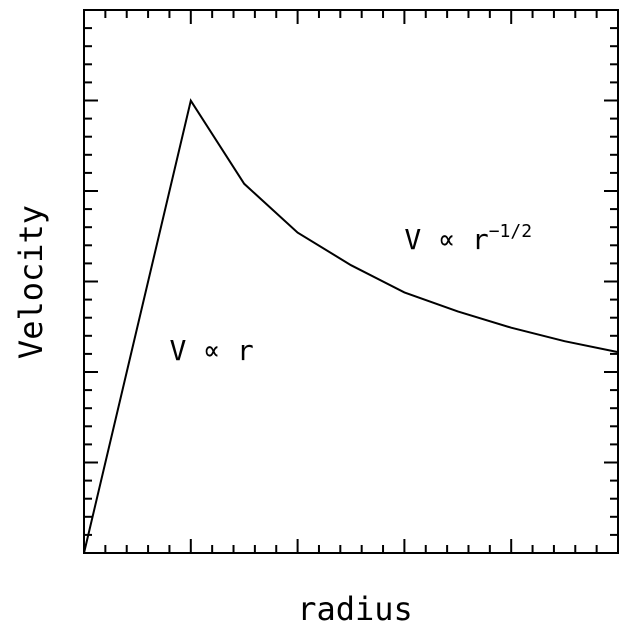 The image size is (620, 626). I want to click on annotation-linear: V ∝ r, so click(211, 350).